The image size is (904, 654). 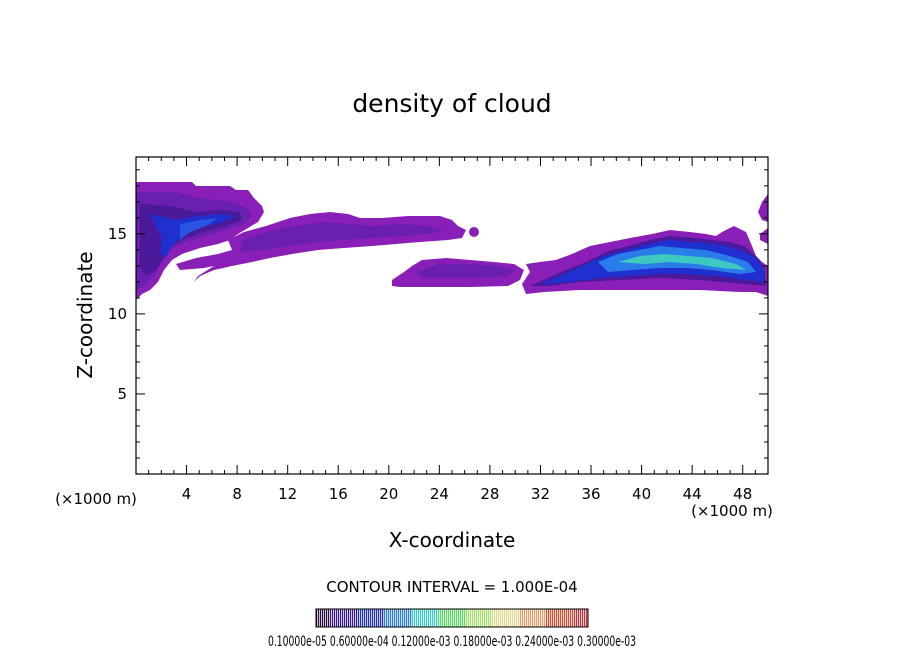 What do you see at coordinates (122, 394) in the screenshot?
I see `y-tick-label: 5` at bounding box center [122, 394].